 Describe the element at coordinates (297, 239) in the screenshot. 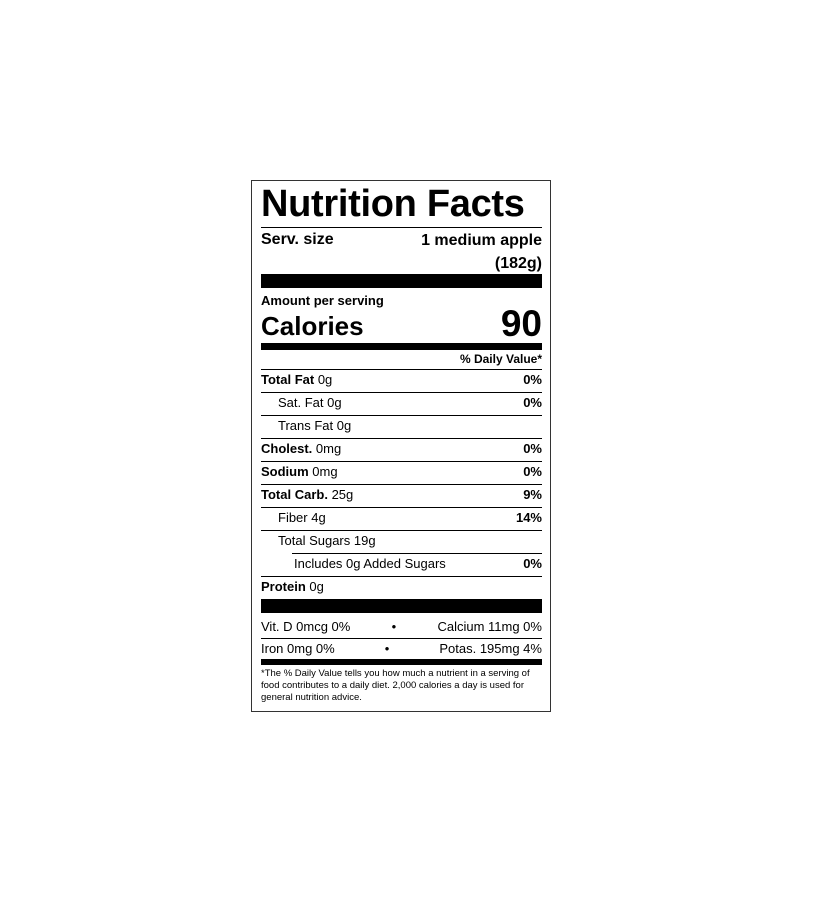

I see `serving-label: Serv. size` at that location.